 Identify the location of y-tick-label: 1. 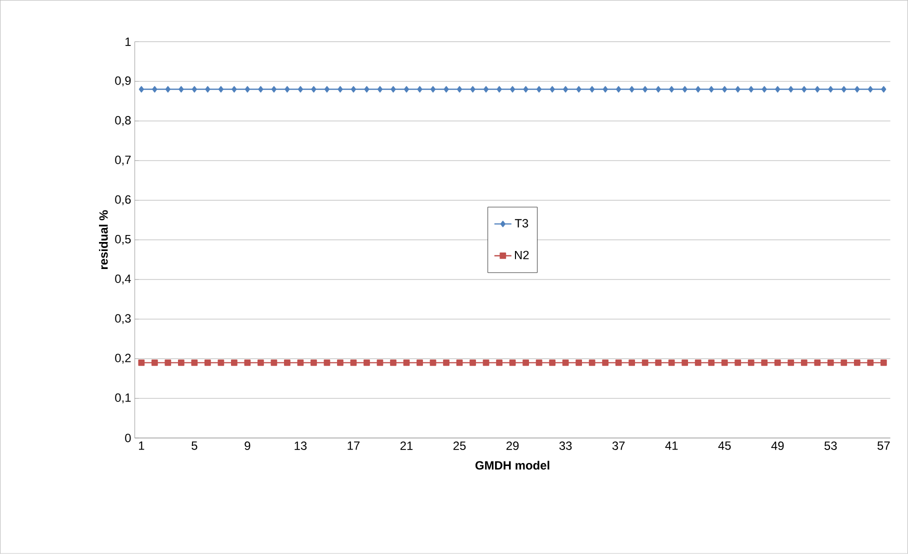
(128, 42).